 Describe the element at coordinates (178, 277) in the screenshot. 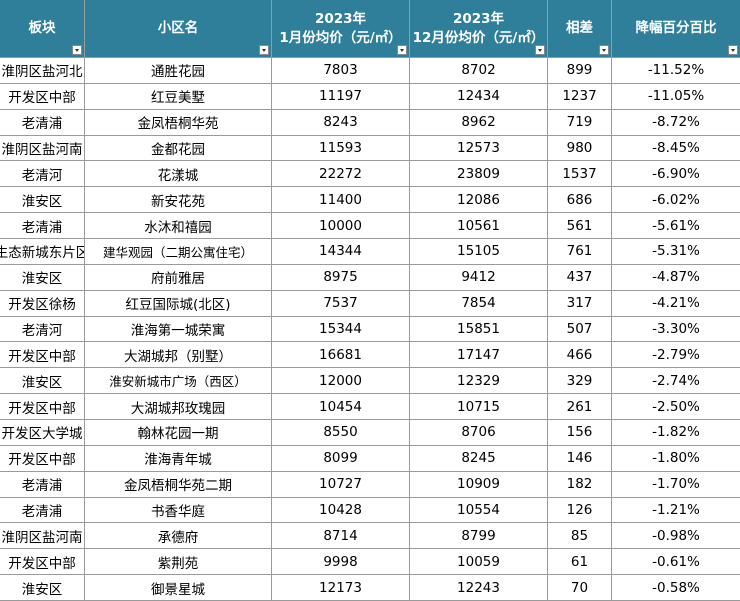

I see `table-cell: 府前雅居` at that location.